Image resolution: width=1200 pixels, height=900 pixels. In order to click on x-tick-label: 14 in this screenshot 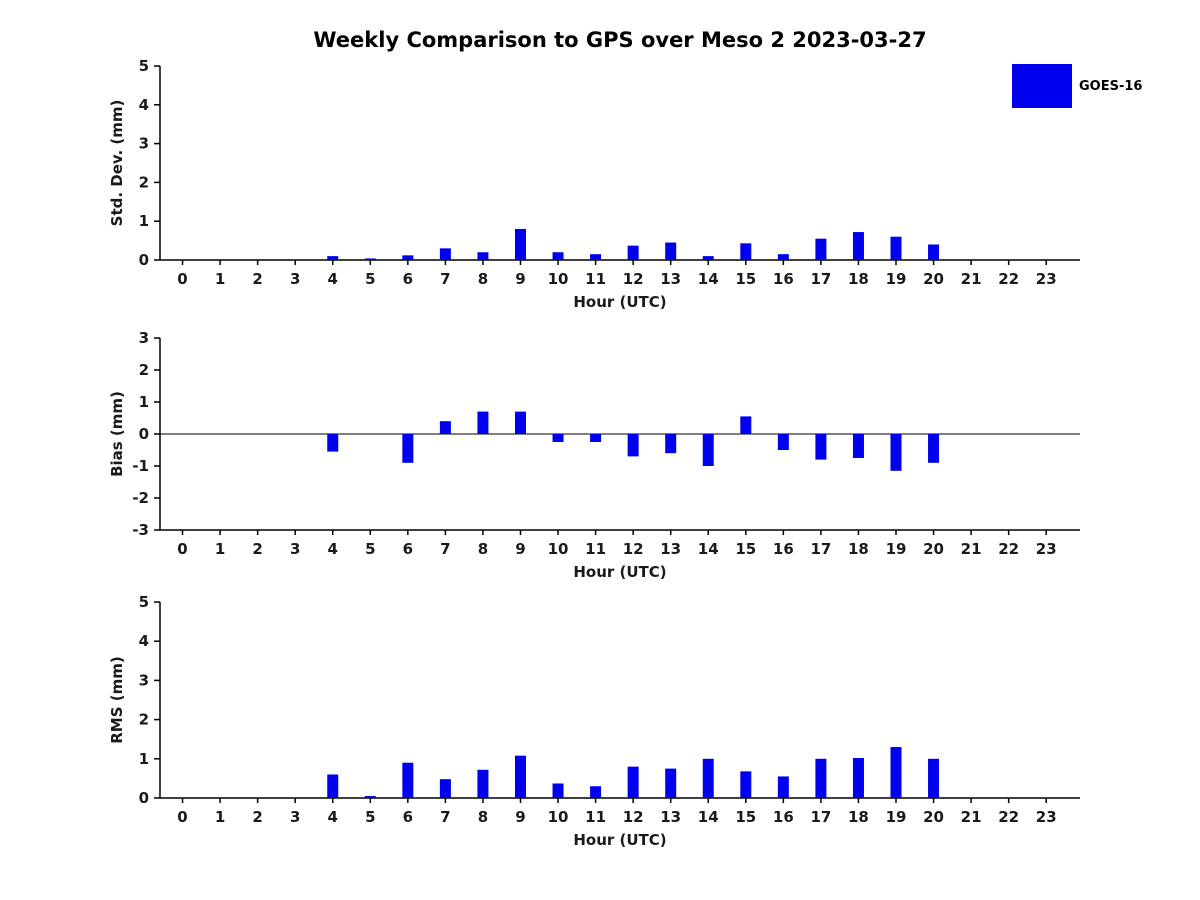, I will do `click(708, 279)`.